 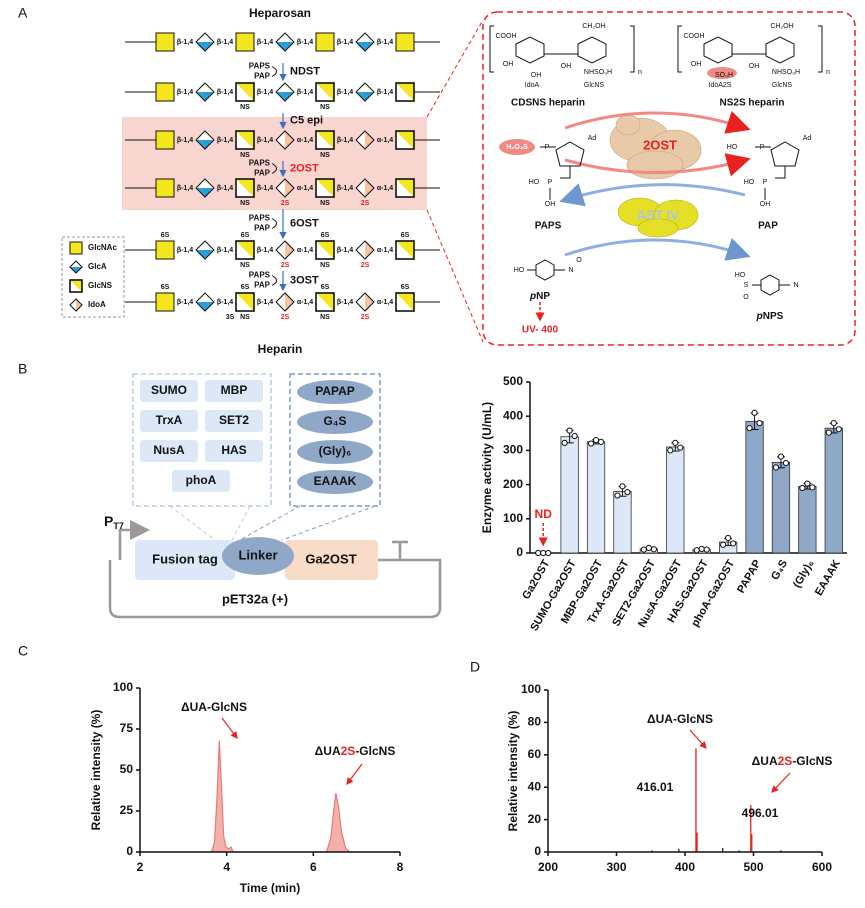 I want to click on readout-label: UV- 400, so click(x=540, y=330).